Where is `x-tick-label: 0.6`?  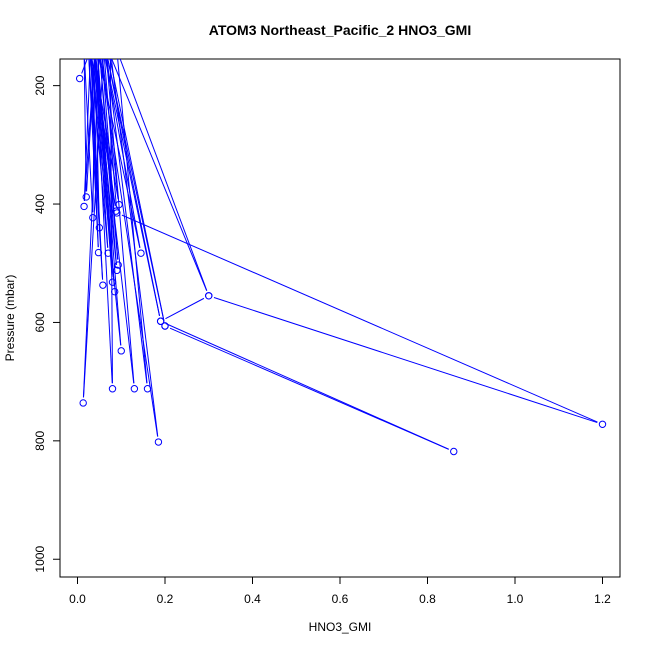 x-tick-label: 0.6 is located at coordinates (340, 599).